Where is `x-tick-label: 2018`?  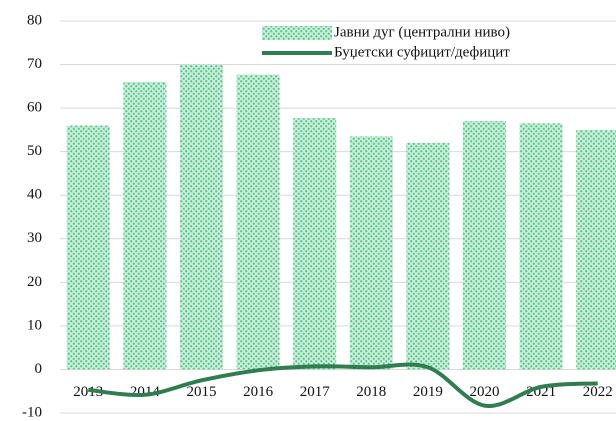 x-tick-label: 2018 is located at coordinates (371, 392).